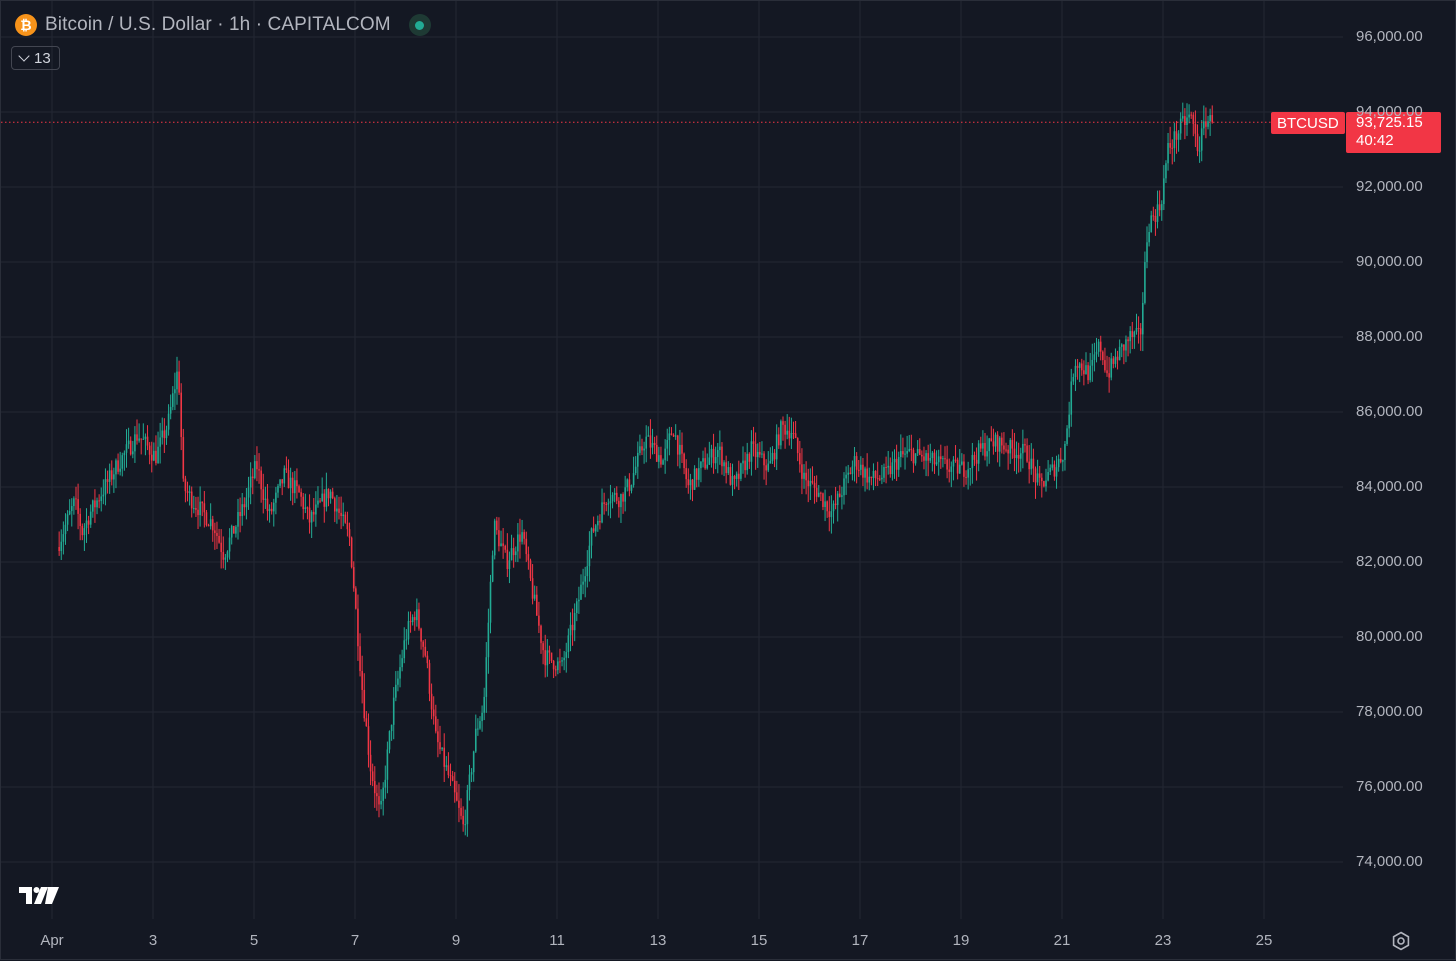 The height and width of the screenshot is (961, 1456). I want to click on bitcoin-icon: ₿, so click(26, 25).